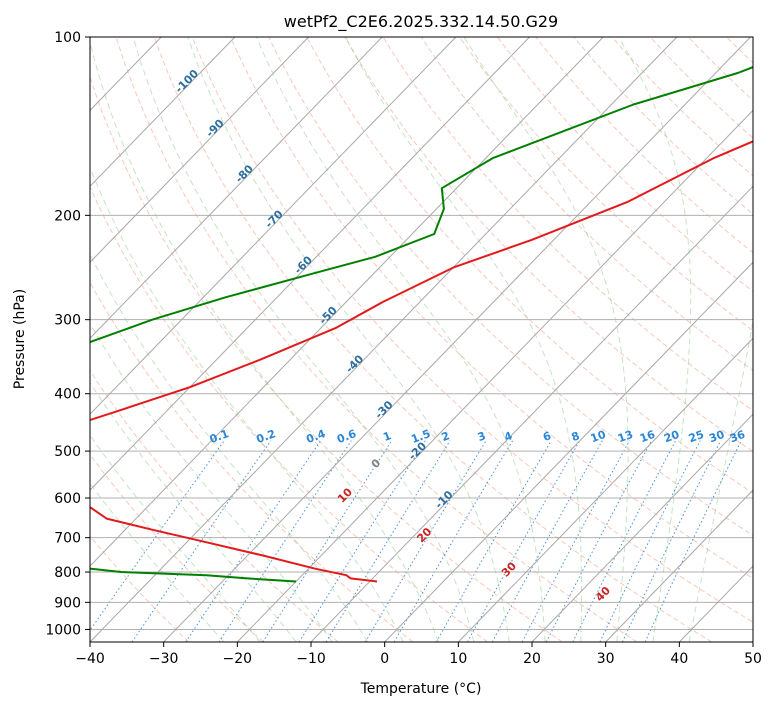  Describe the element at coordinates (63, 630) in the screenshot. I see `y-tick-label: 1000` at that location.